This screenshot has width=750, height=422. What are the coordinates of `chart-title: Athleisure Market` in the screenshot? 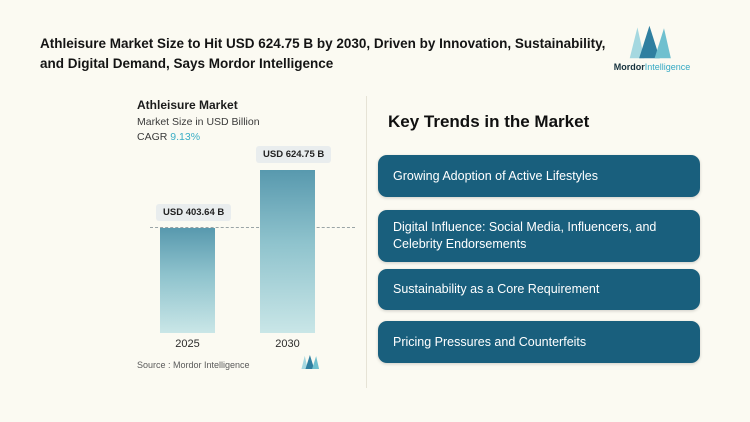 It's located at (187, 105).